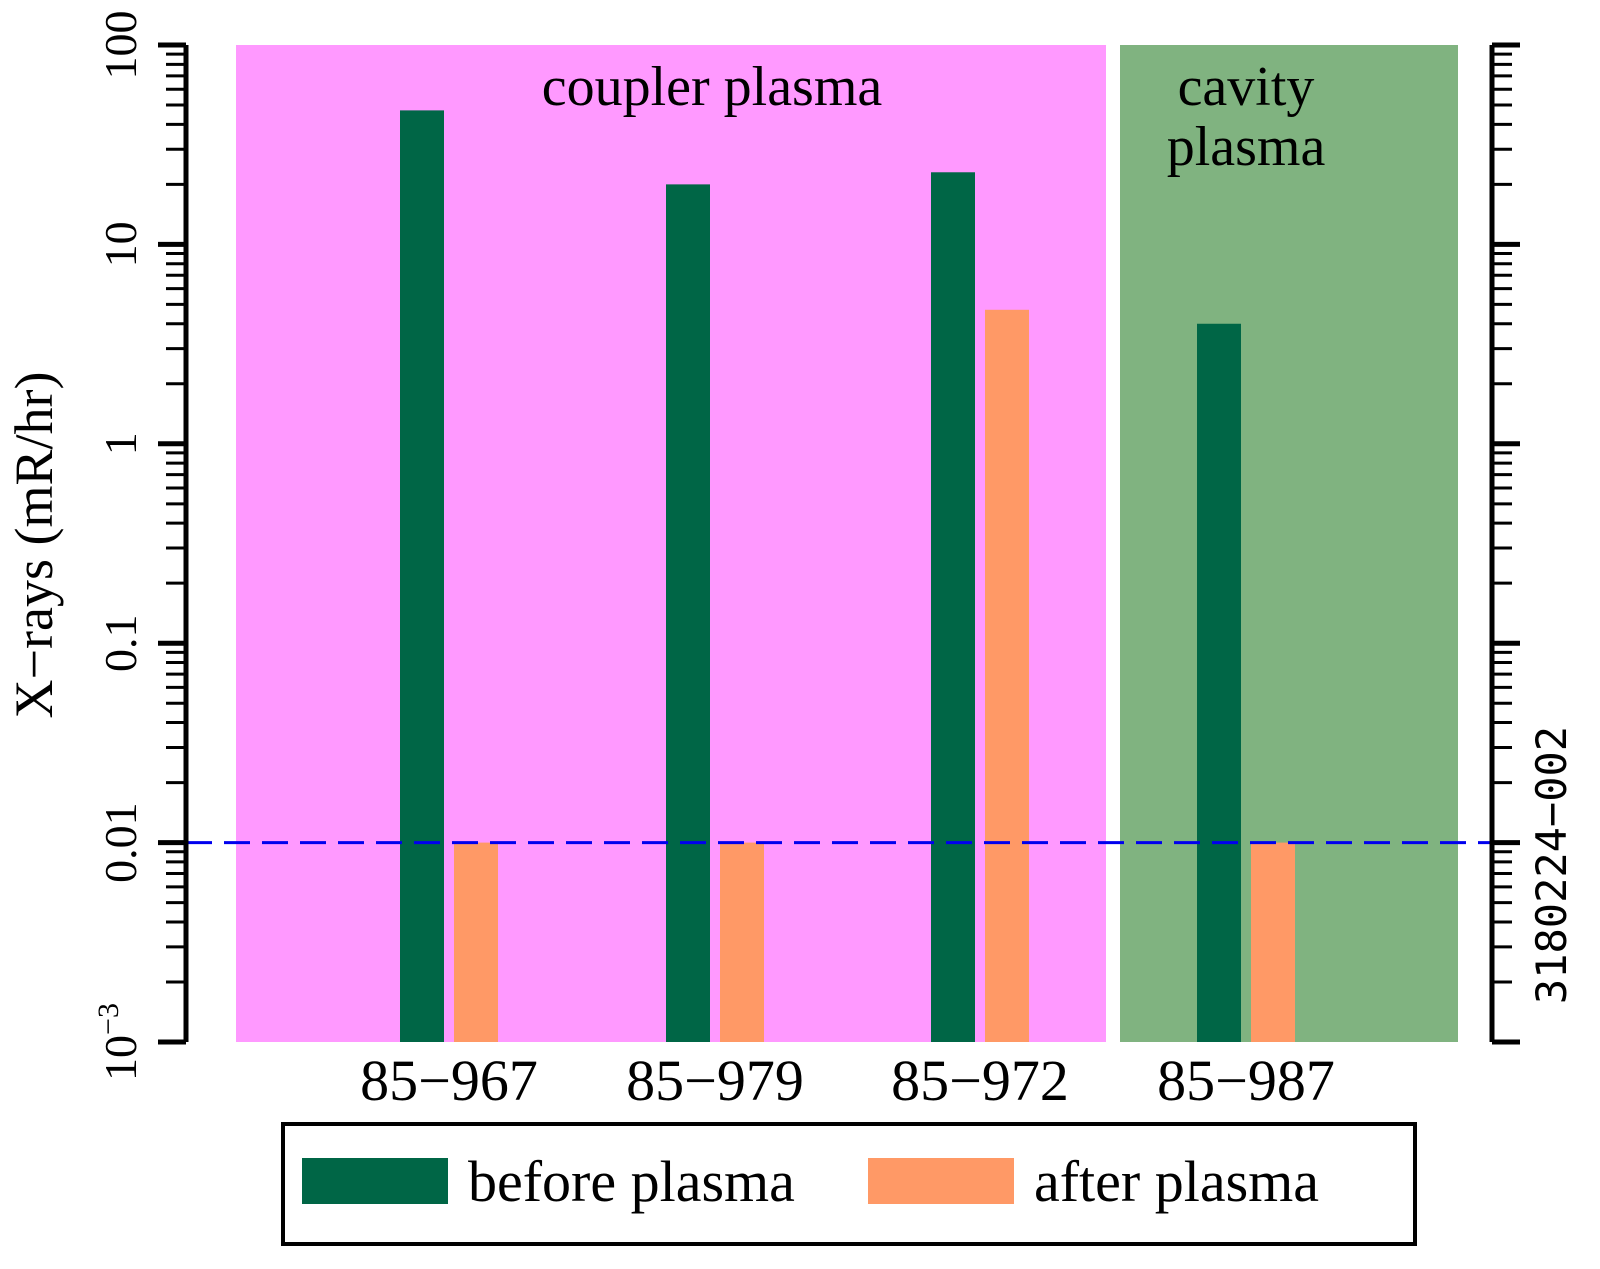  I want to click on figure-id-label: 3180224−002, so click(1551, 865).